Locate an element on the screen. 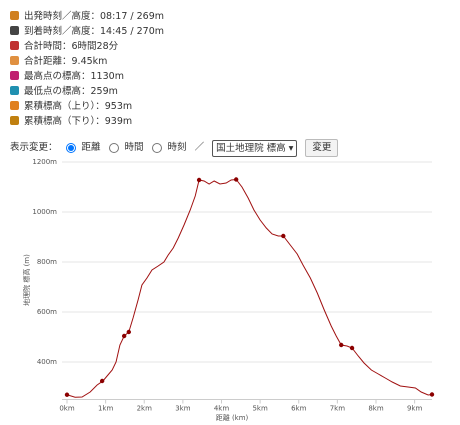 This screenshot has height=425, width=460. y-tick-label: 600m is located at coordinates (47, 312).